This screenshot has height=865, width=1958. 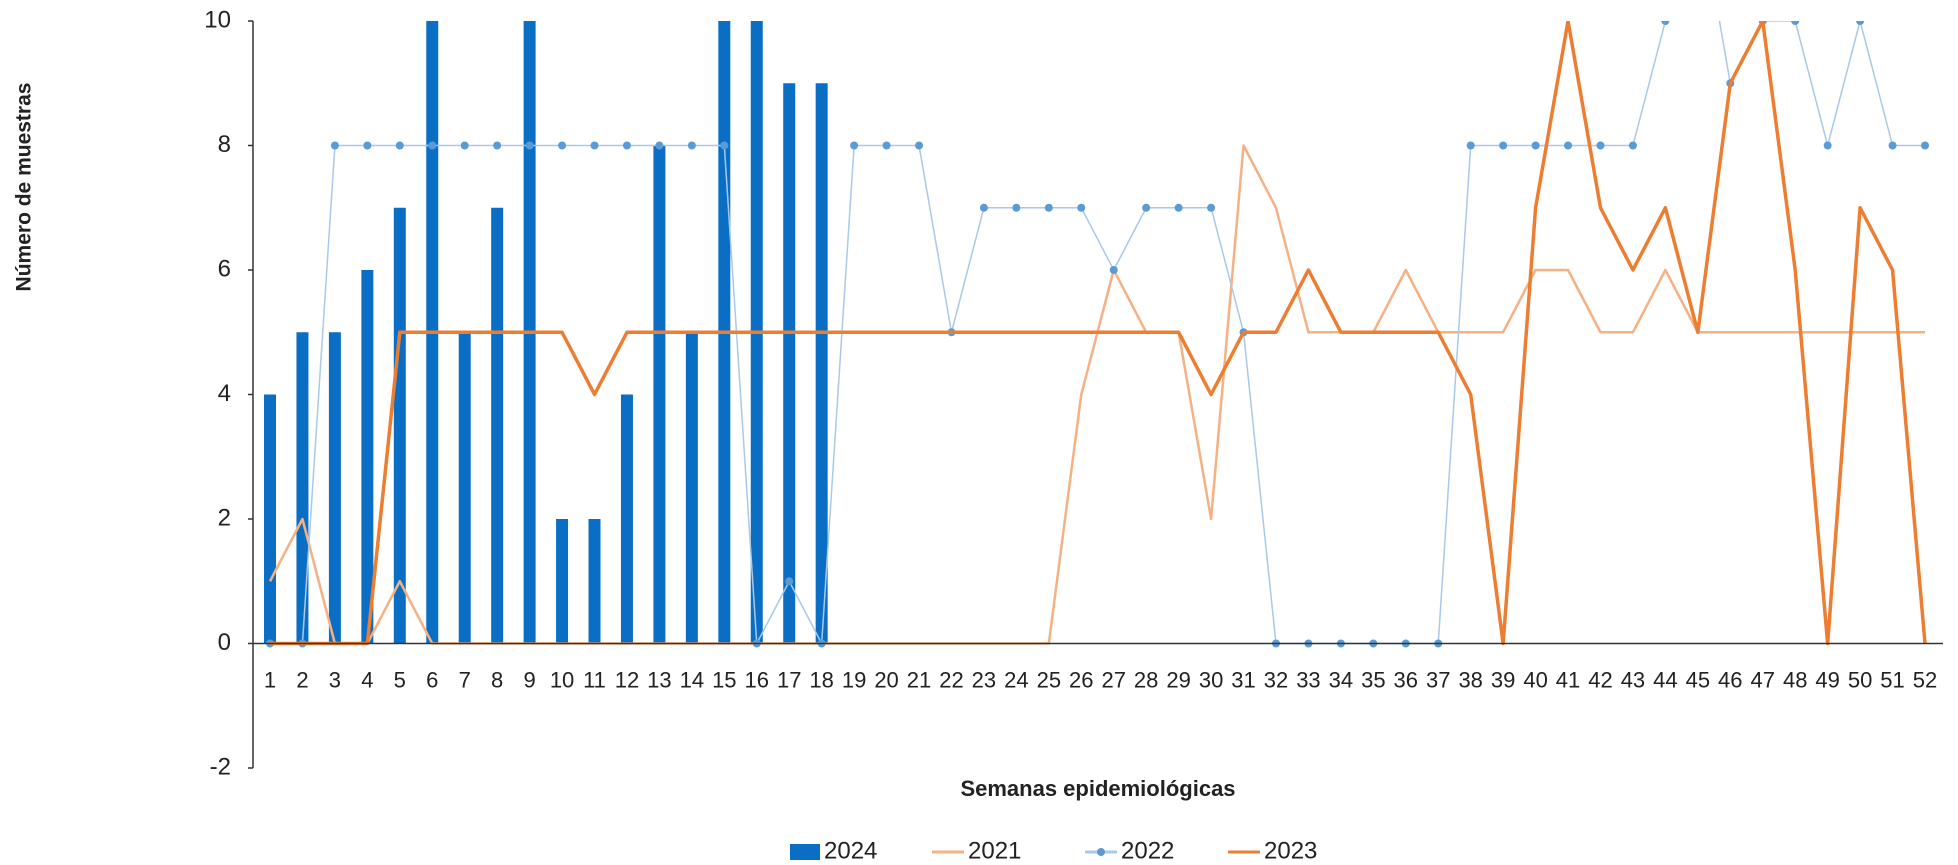 What do you see at coordinates (1211, 679) in the screenshot?
I see `x-tick-label: 30` at bounding box center [1211, 679].